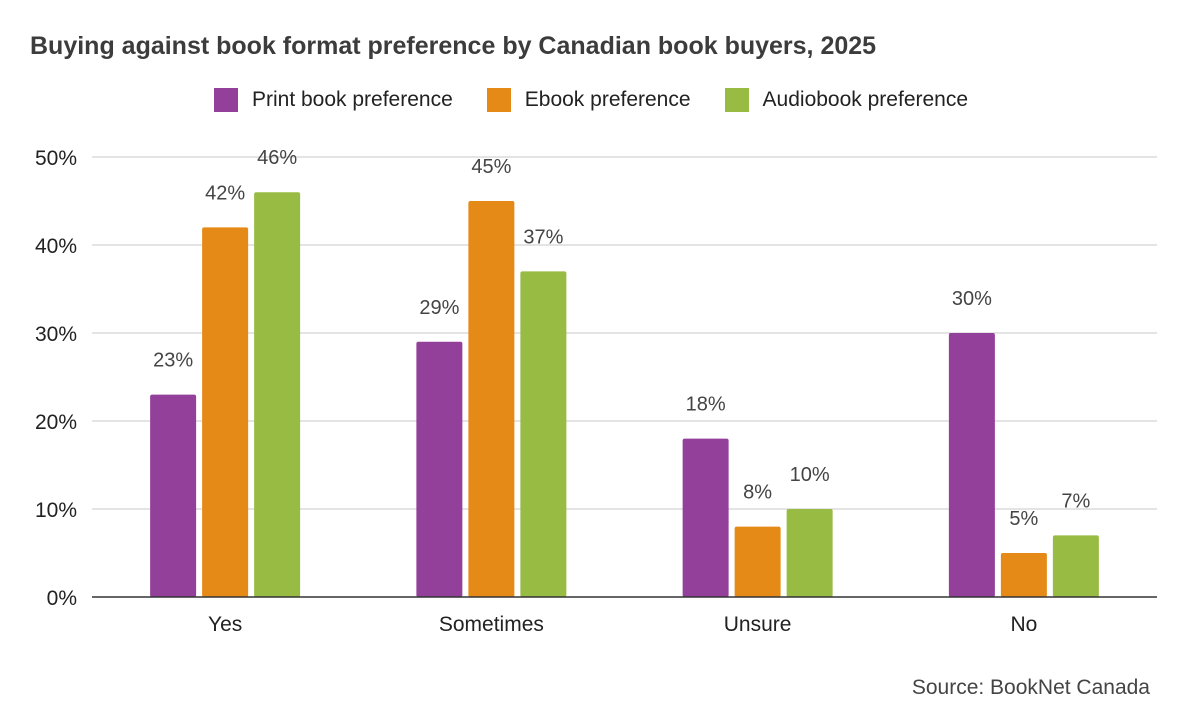 This screenshot has height=727, width=1182. What do you see at coordinates (56, 510) in the screenshot?
I see `y-tick-label: 10%` at bounding box center [56, 510].